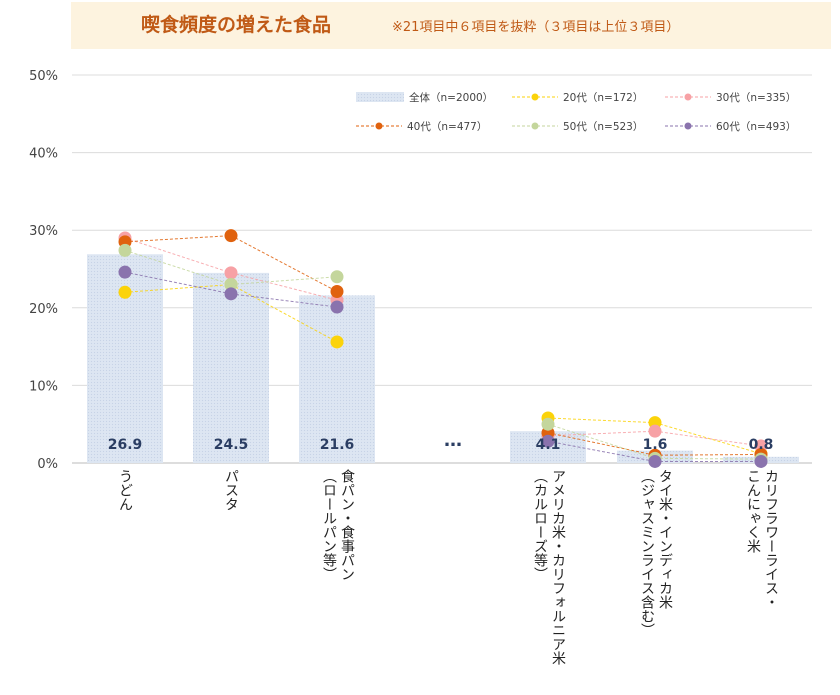 This screenshot has height=695, width=840. Describe the element at coordinates (753, 511) in the screenshot. I see `category-label: こんにゃく米` at that location.